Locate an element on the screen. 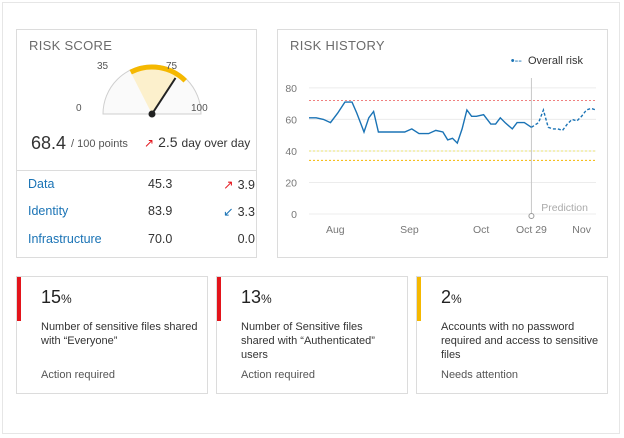  y-tick-label: 20 is located at coordinates (291, 183).